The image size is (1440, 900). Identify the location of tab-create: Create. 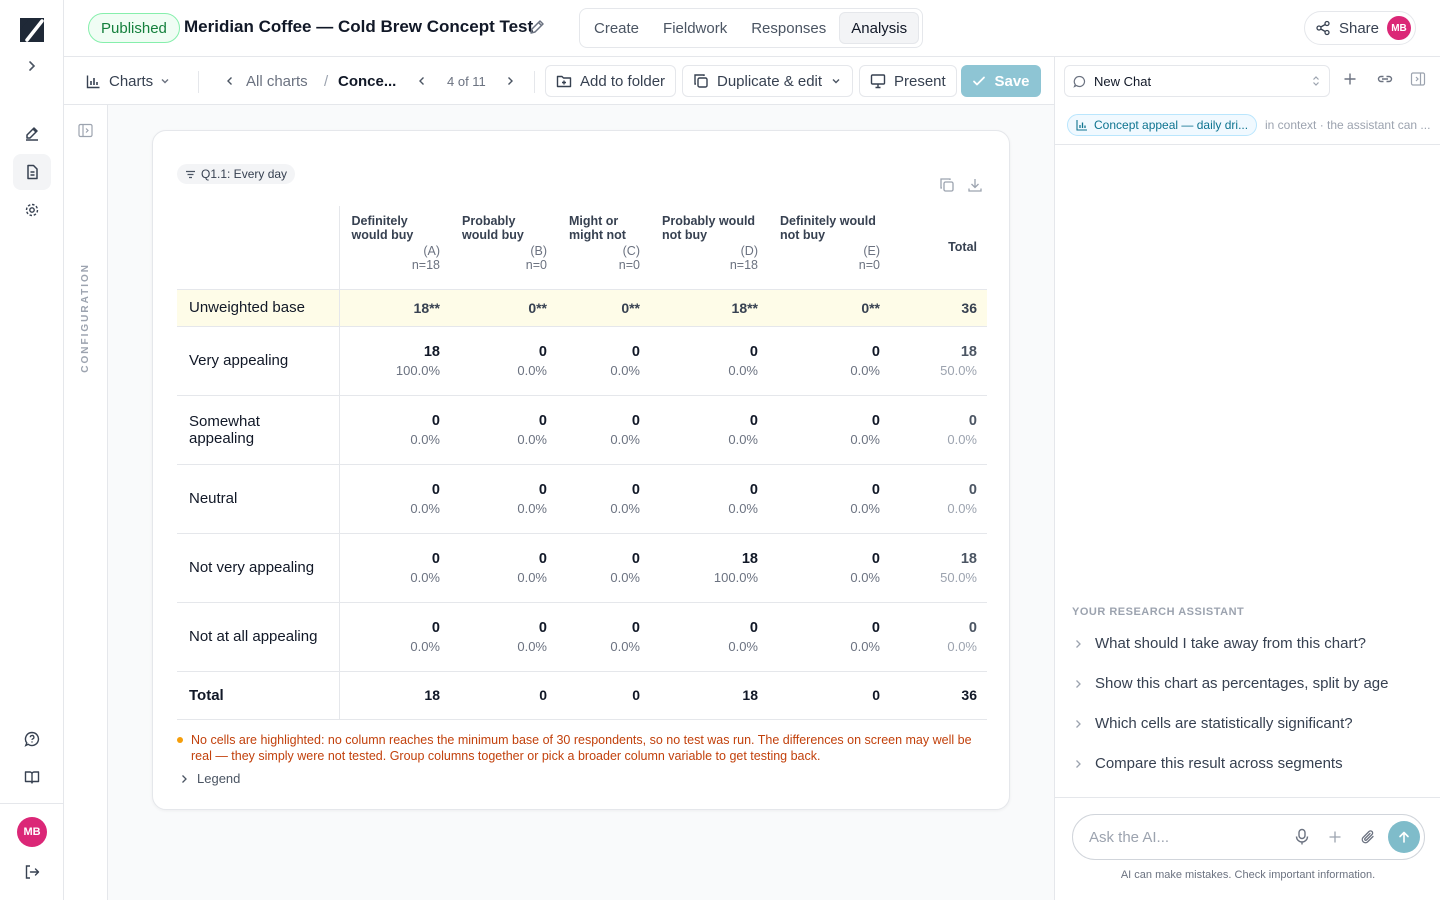
(617, 28).